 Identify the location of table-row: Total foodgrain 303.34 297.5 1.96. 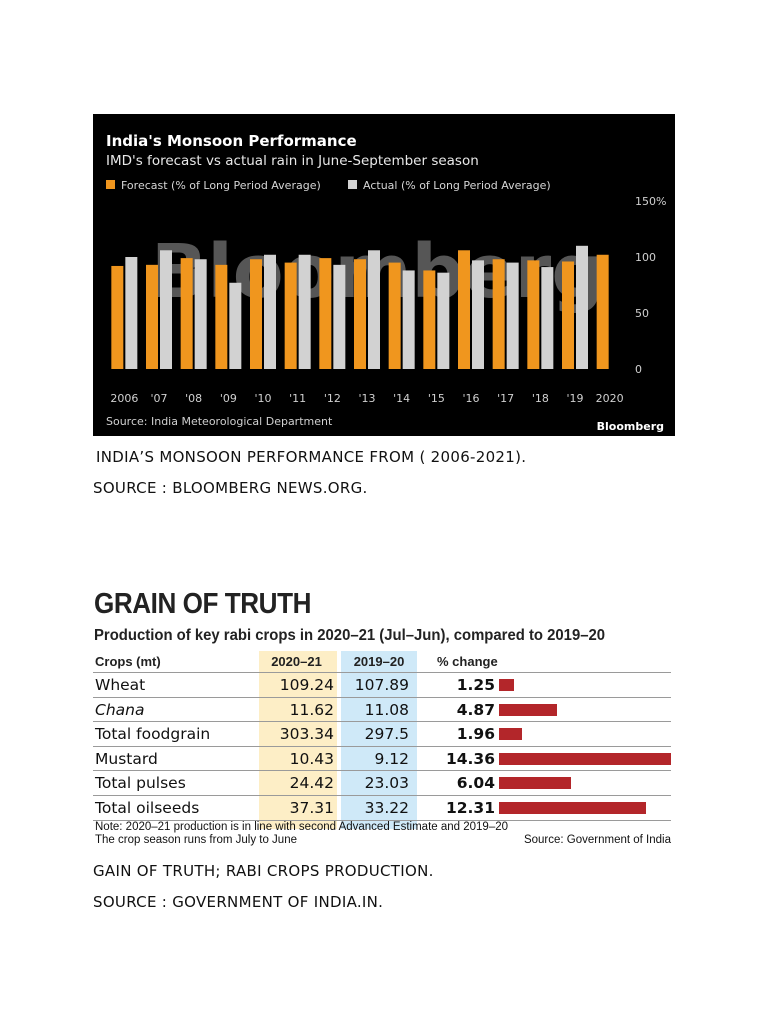
(382, 734).